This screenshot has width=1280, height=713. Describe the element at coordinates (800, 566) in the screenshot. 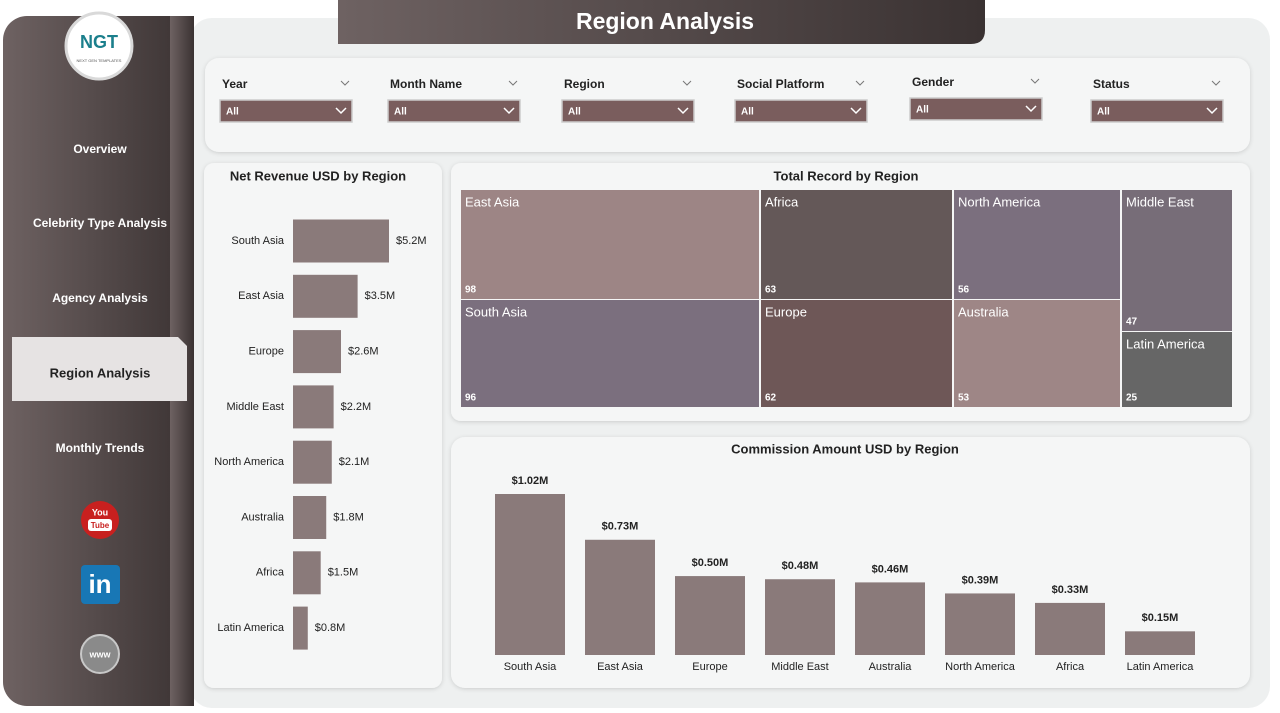

I see `value-label: $0.48M` at that location.